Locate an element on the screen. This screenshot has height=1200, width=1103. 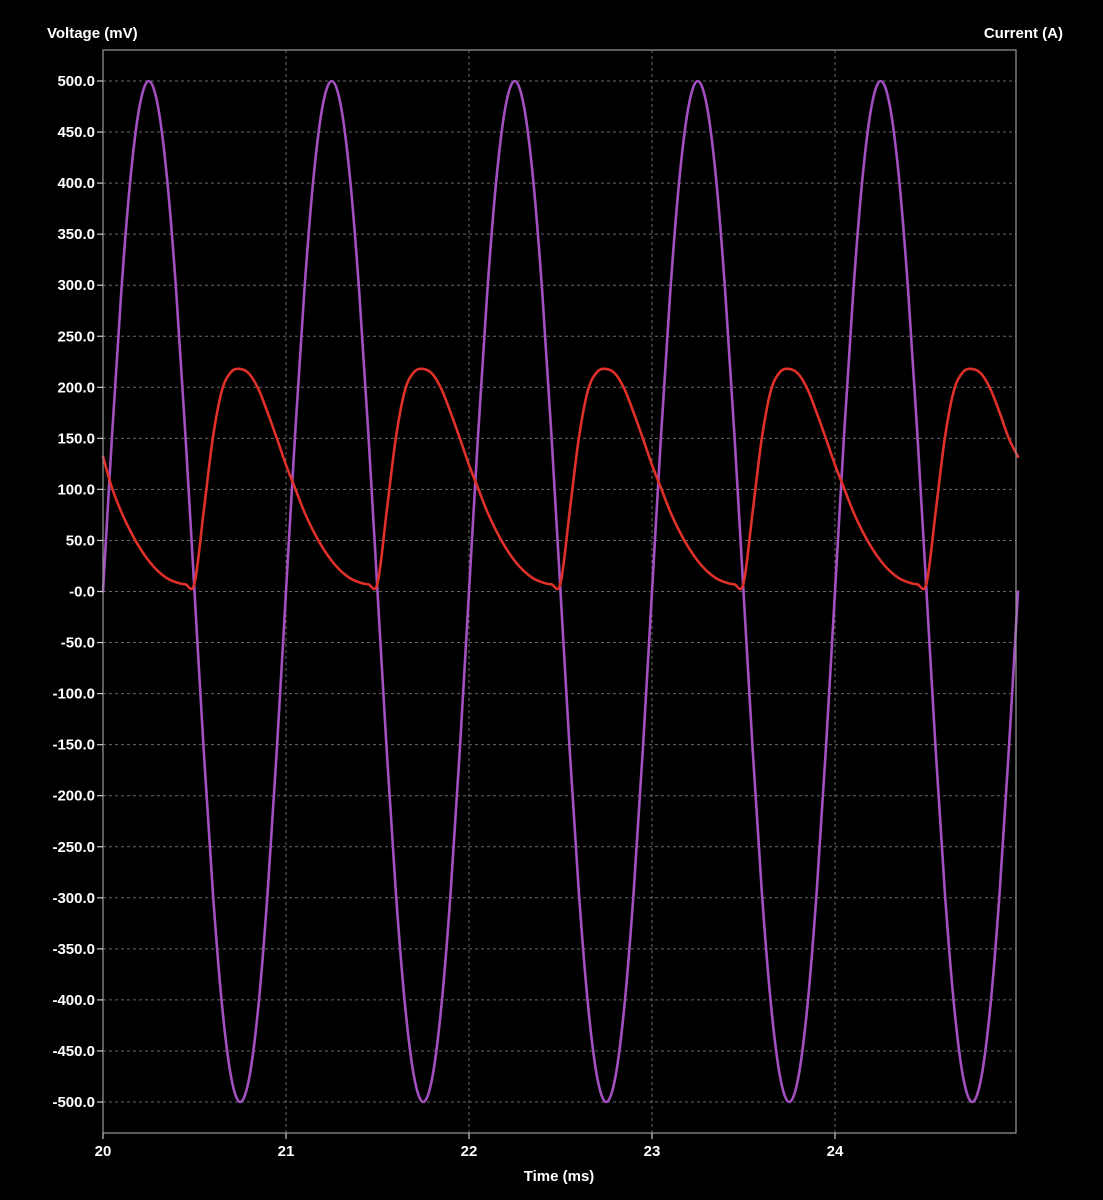
y2-axis-title: Current (A) is located at coordinates (1023, 33).